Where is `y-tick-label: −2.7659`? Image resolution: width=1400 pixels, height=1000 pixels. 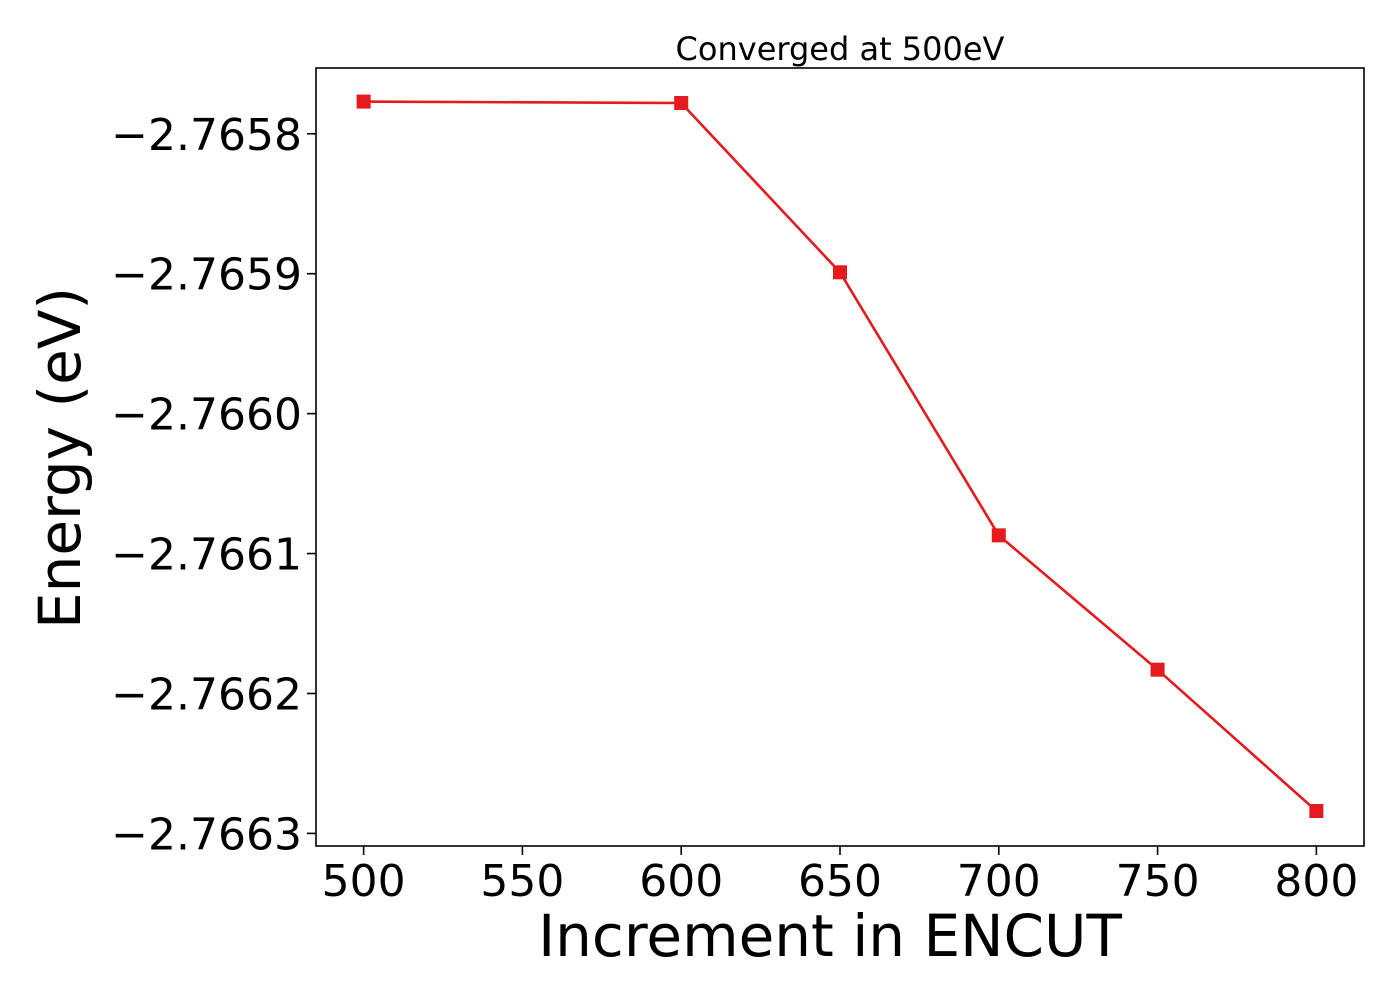
y-tick-label: −2.7659 is located at coordinates (206, 275).